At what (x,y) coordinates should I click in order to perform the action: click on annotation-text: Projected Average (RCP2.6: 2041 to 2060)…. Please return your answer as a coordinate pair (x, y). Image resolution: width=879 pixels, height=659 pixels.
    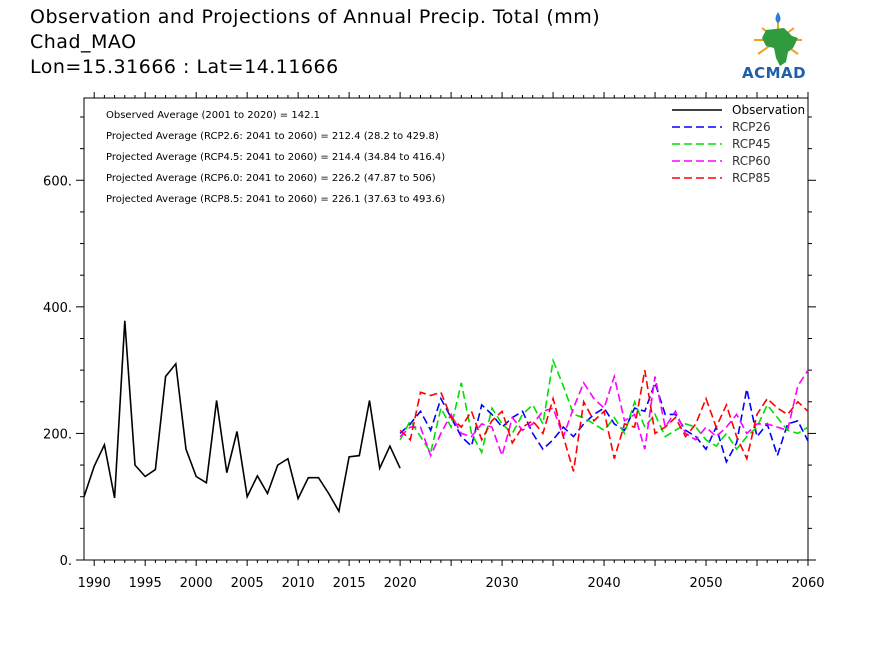
    Looking at the image, I should click on (272, 136).